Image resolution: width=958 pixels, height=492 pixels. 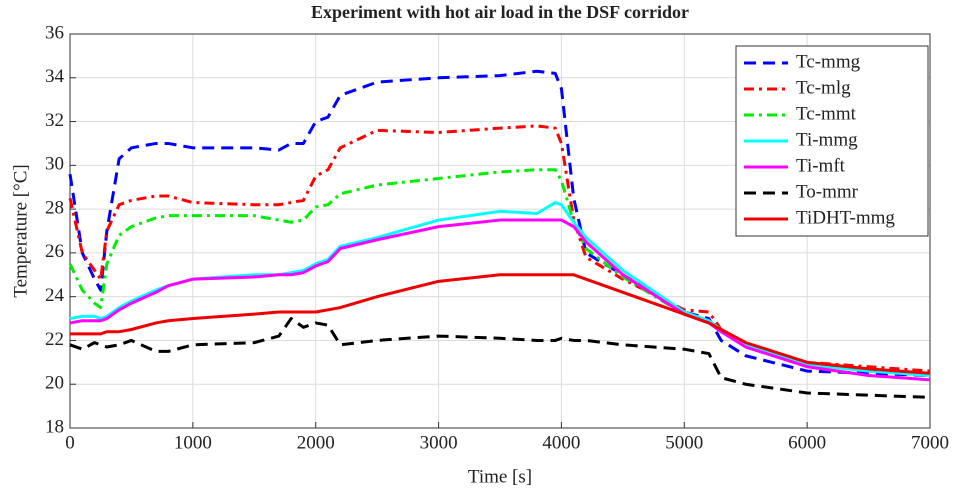 What do you see at coordinates (316, 442) in the screenshot?
I see `x-tick-label: 2000` at bounding box center [316, 442].